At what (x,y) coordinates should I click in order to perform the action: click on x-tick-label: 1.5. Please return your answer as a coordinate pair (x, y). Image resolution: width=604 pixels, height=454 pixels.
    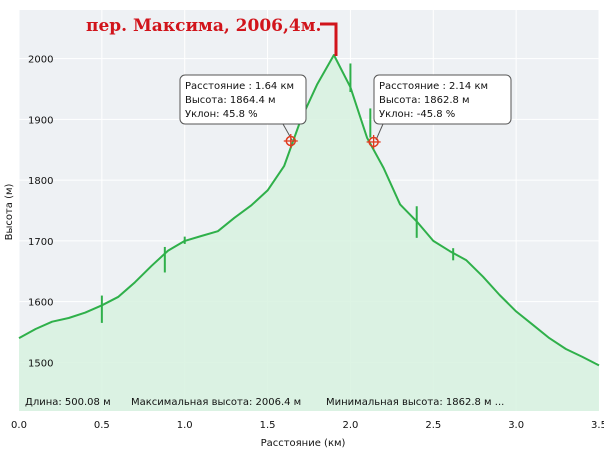
    Looking at the image, I should click on (268, 425).